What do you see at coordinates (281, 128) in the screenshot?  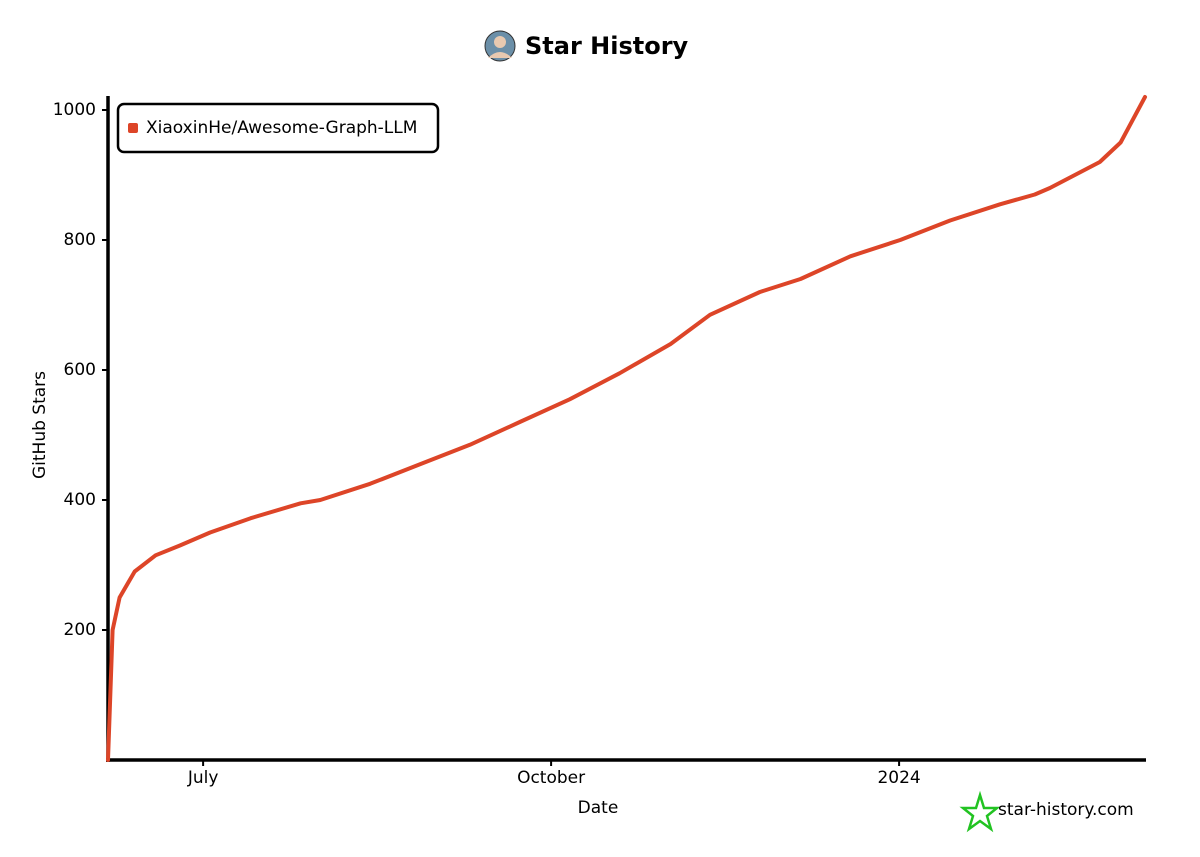 I see `legend-label: XiaoxinHe/Awesome-Graph-LLM` at bounding box center [281, 128].